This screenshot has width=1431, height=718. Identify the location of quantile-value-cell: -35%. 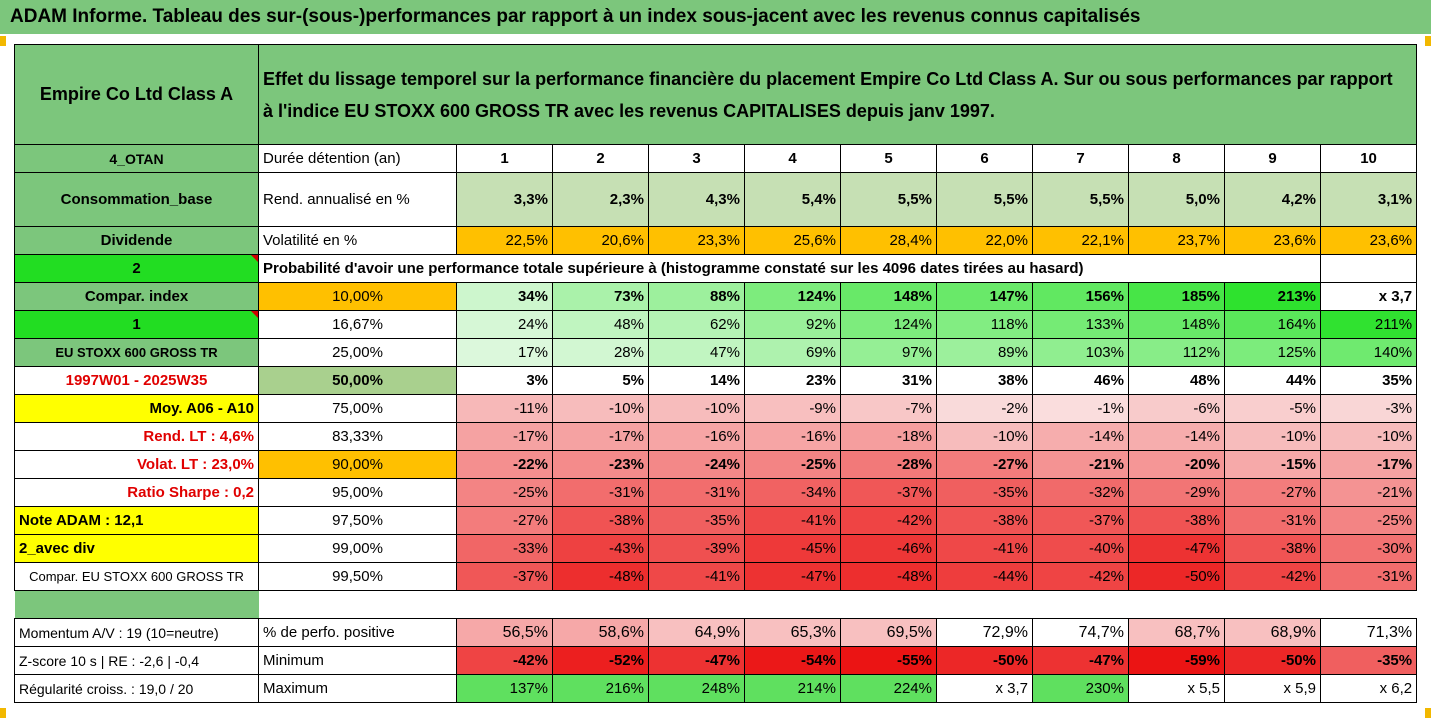
(696, 520).